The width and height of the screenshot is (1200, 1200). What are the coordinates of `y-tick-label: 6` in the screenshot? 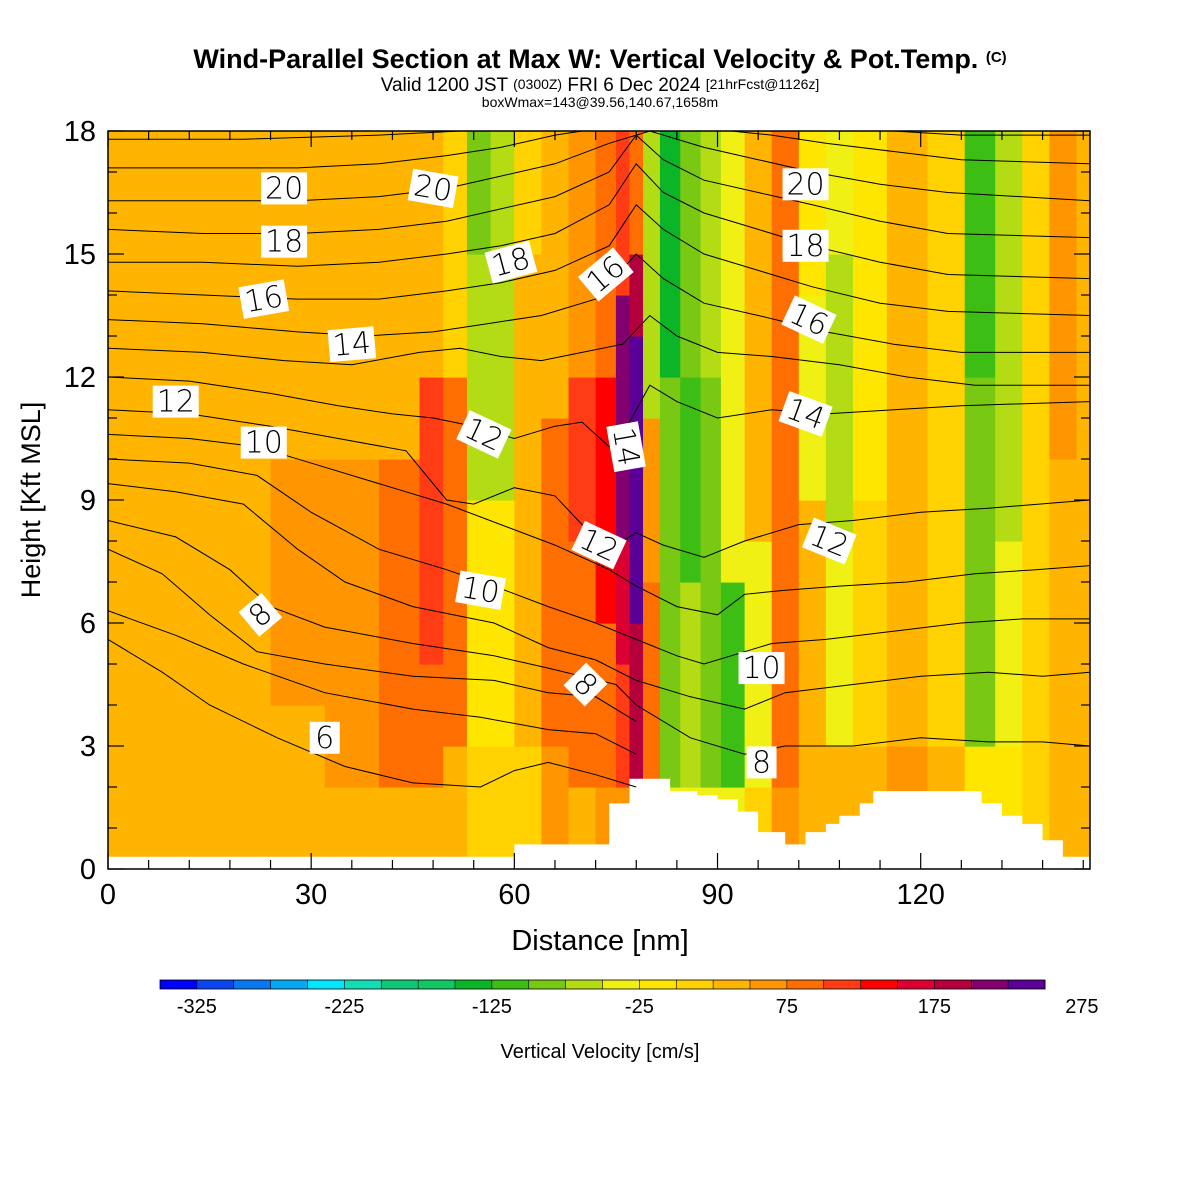 It's located at (88, 624).